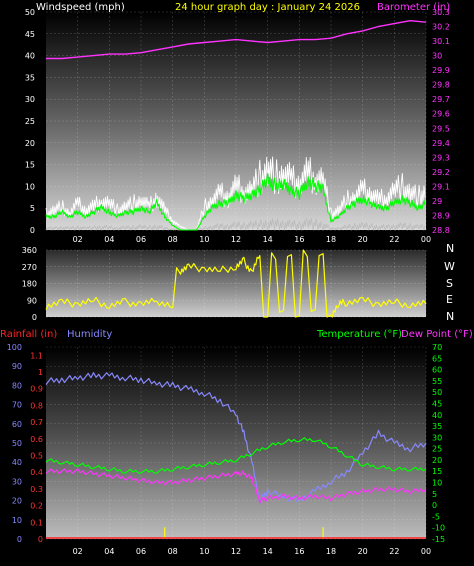 The height and width of the screenshot is (566, 474). I want to click on wind-y-tick-label: 40, so click(30, 56).